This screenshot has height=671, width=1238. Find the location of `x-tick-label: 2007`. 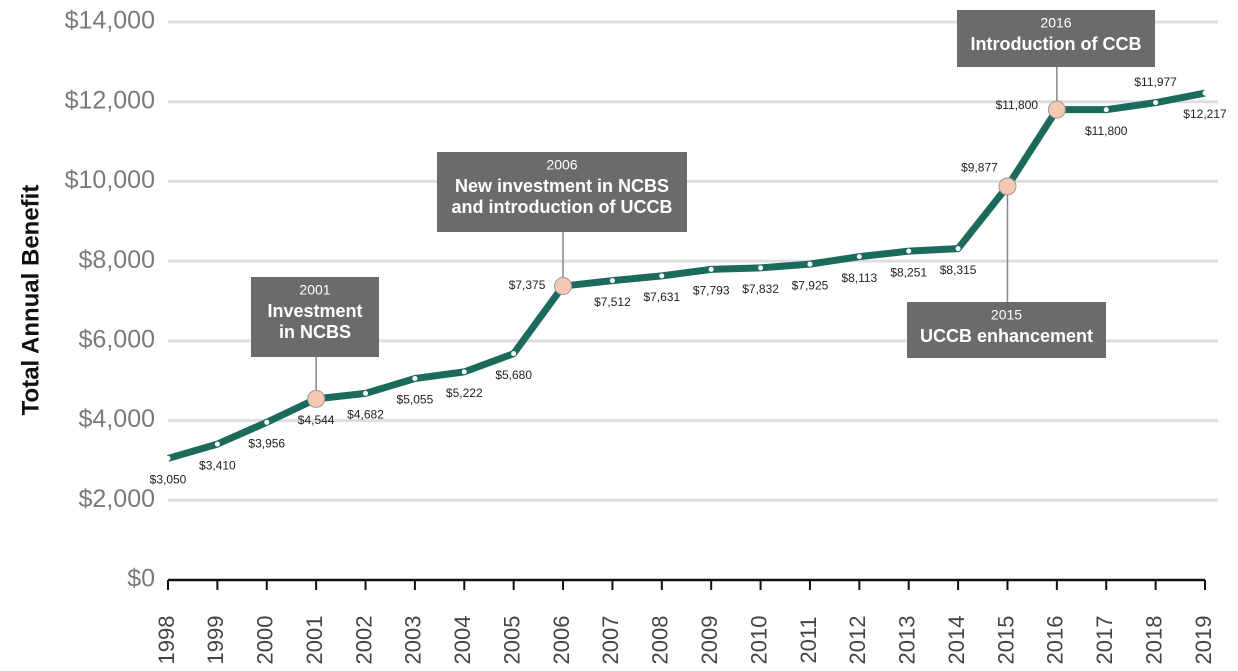

x-tick-label: 2007 is located at coordinates (610, 640).